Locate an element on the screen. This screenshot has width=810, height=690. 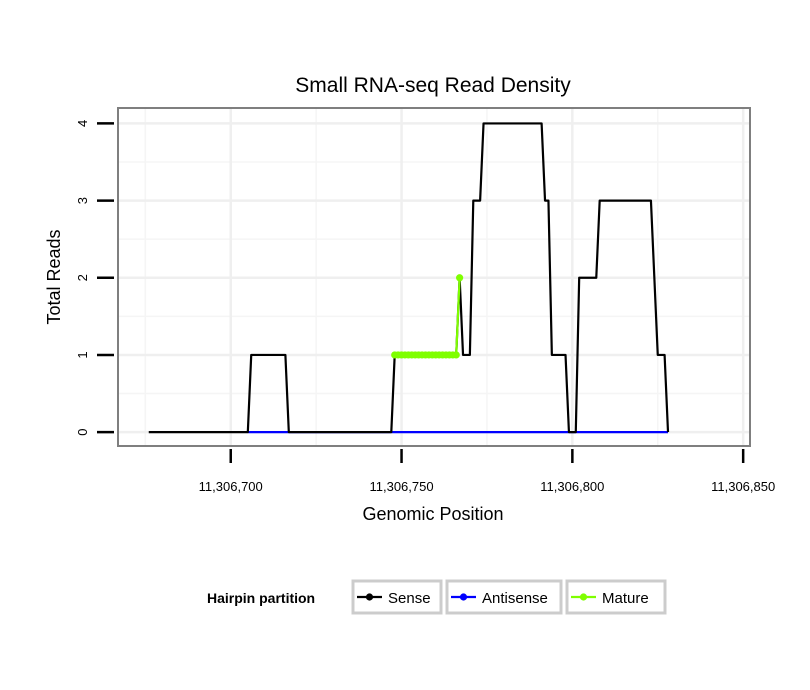
y-tick-label: 0 is located at coordinates (82, 431).